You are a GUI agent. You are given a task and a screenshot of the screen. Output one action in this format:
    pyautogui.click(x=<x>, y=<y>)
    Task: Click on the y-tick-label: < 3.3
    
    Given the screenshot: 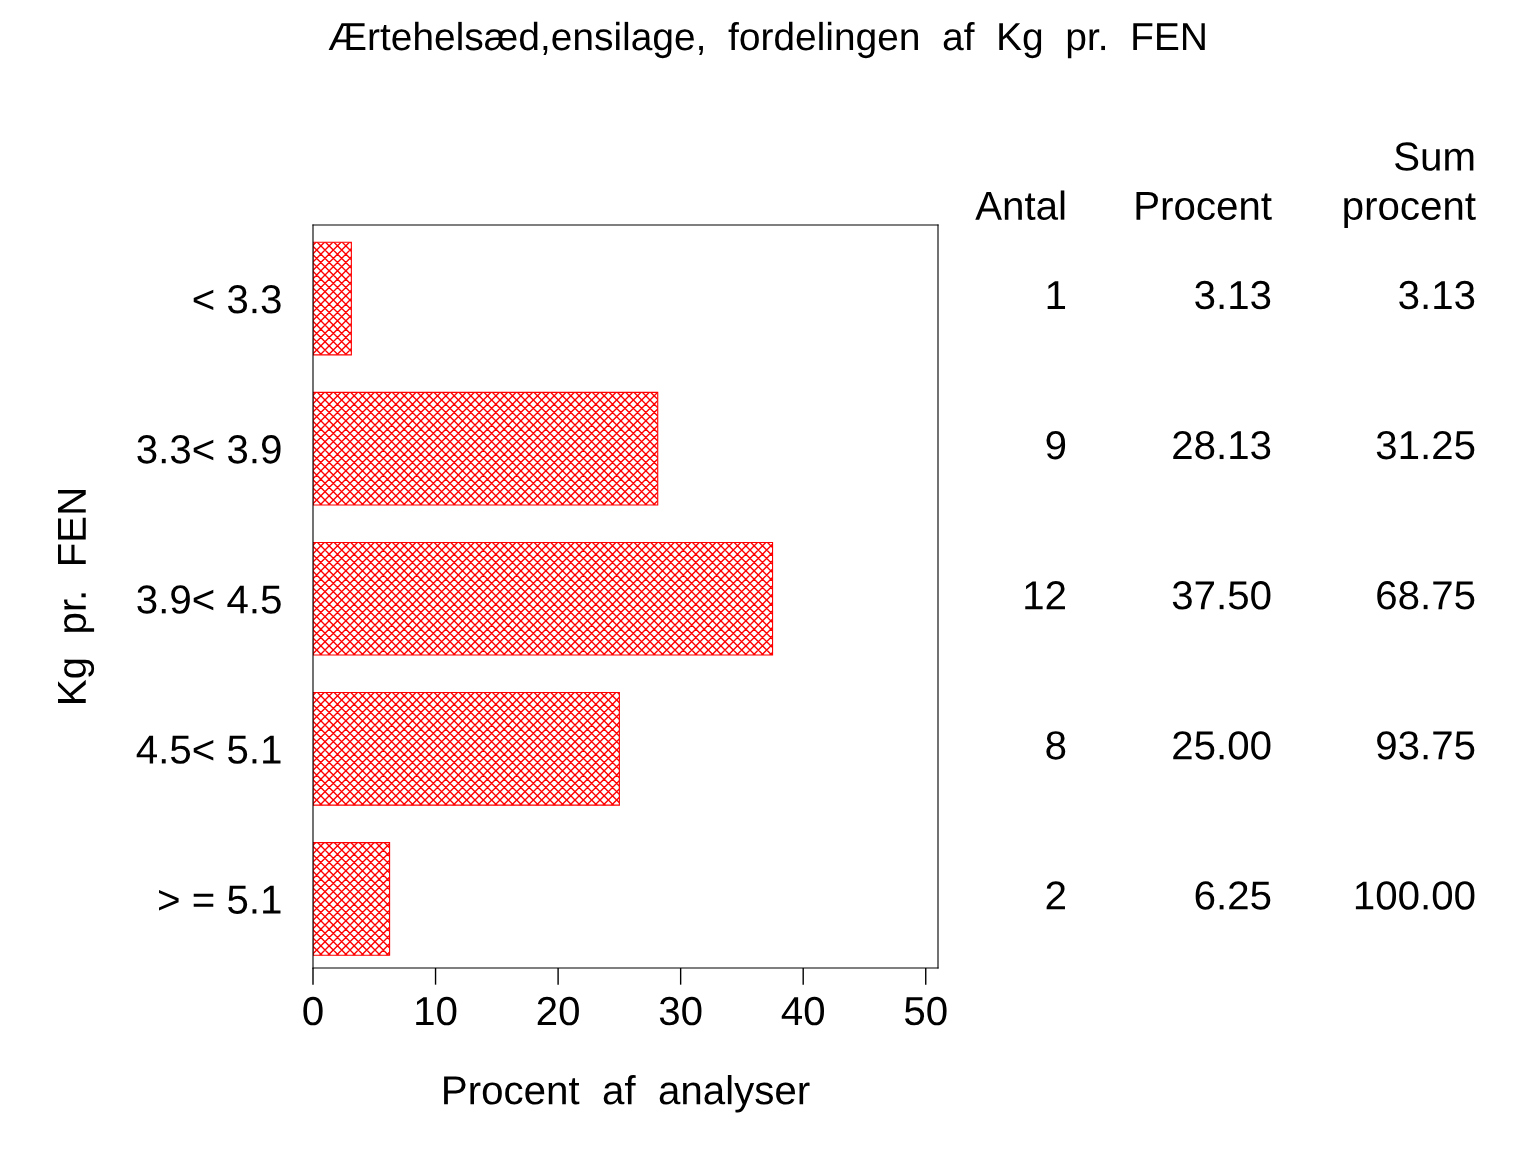 What is the action you would take?
    pyautogui.click(x=237, y=299)
    